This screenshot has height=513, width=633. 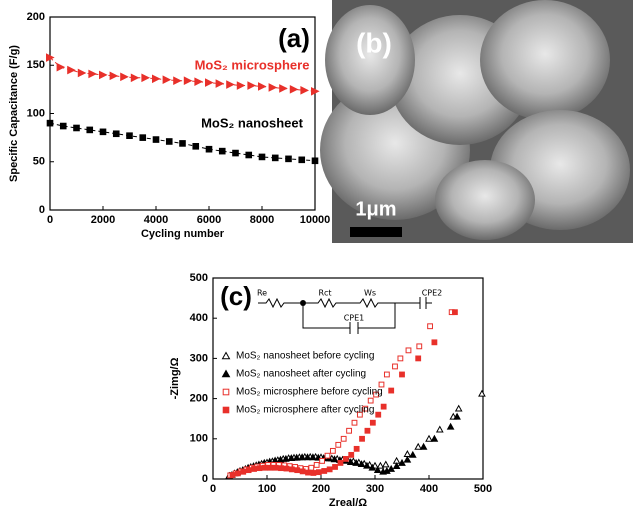 What do you see at coordinates (199, 278) in the screenshot?
I see `y-tick-label: 500` at bounding box center [199, 278].